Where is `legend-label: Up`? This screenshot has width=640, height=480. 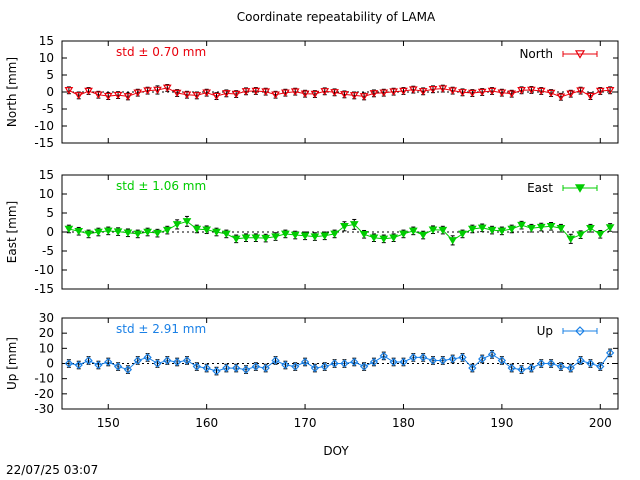 legend-label: Up is located at coordinates (545, 331).